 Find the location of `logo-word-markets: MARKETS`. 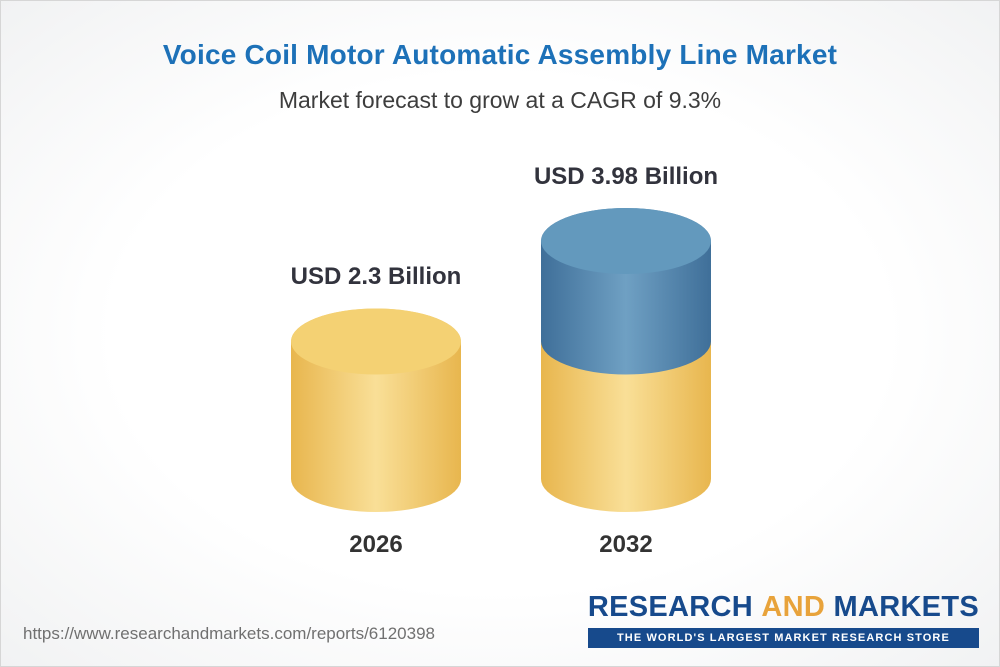

logo-word-markets: MARKETS is located at coordinates (906, 607).